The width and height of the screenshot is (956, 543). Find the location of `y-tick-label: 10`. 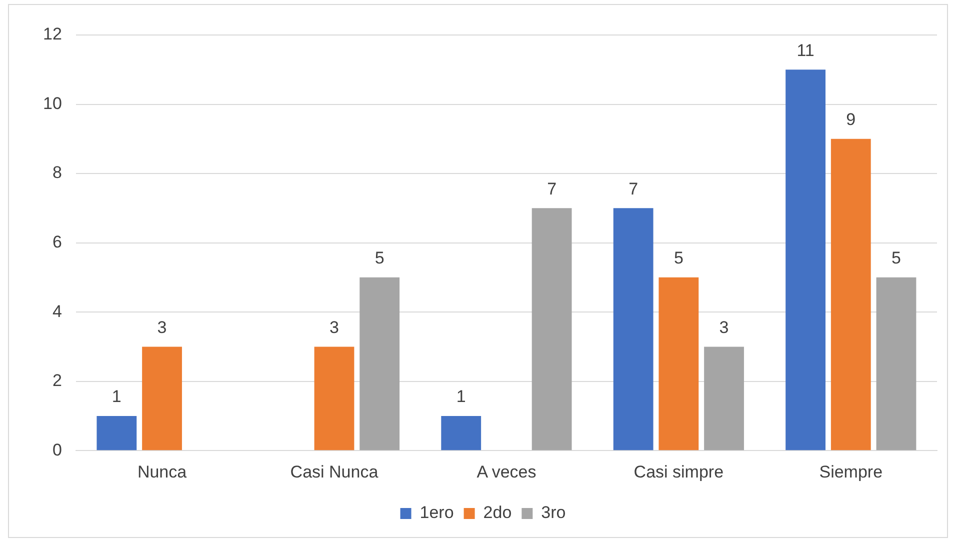

y-tick-label: 10 is located at coordinates (52, 103).